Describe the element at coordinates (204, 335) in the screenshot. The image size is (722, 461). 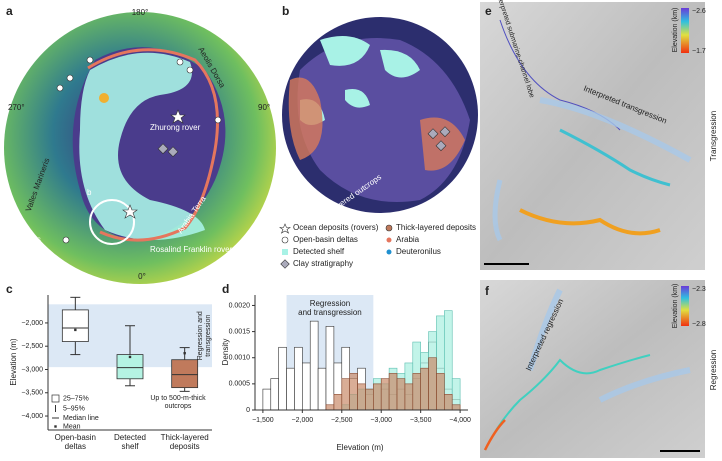
I see `band-label: Regression andtransgression` at that location.